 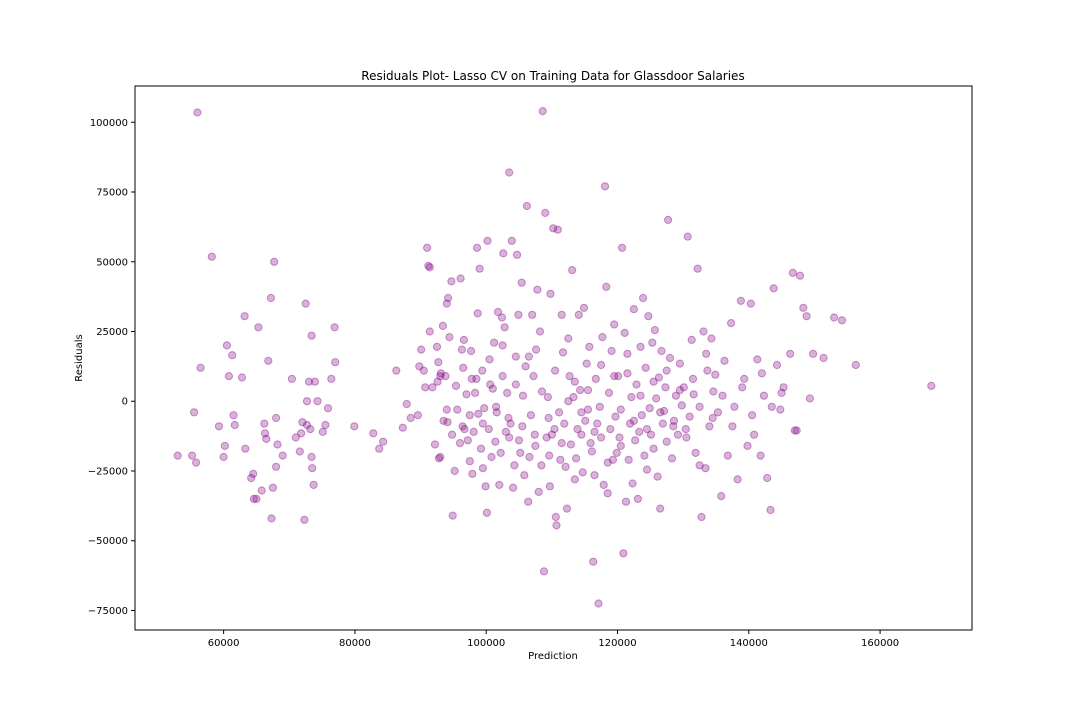 What do you see at coordinates (112, 193) in the screenshot?
I see `y-tick-label: 75000` at bounding box center [112, 193].